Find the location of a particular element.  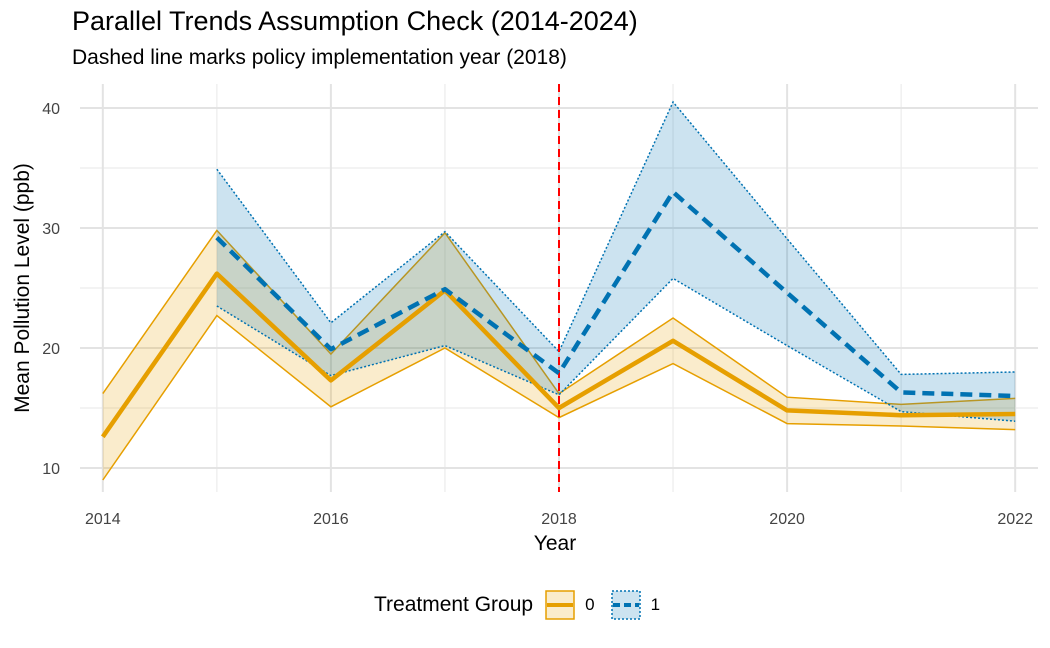

legend-item-1: 1 is located at coordinates (639, 605).